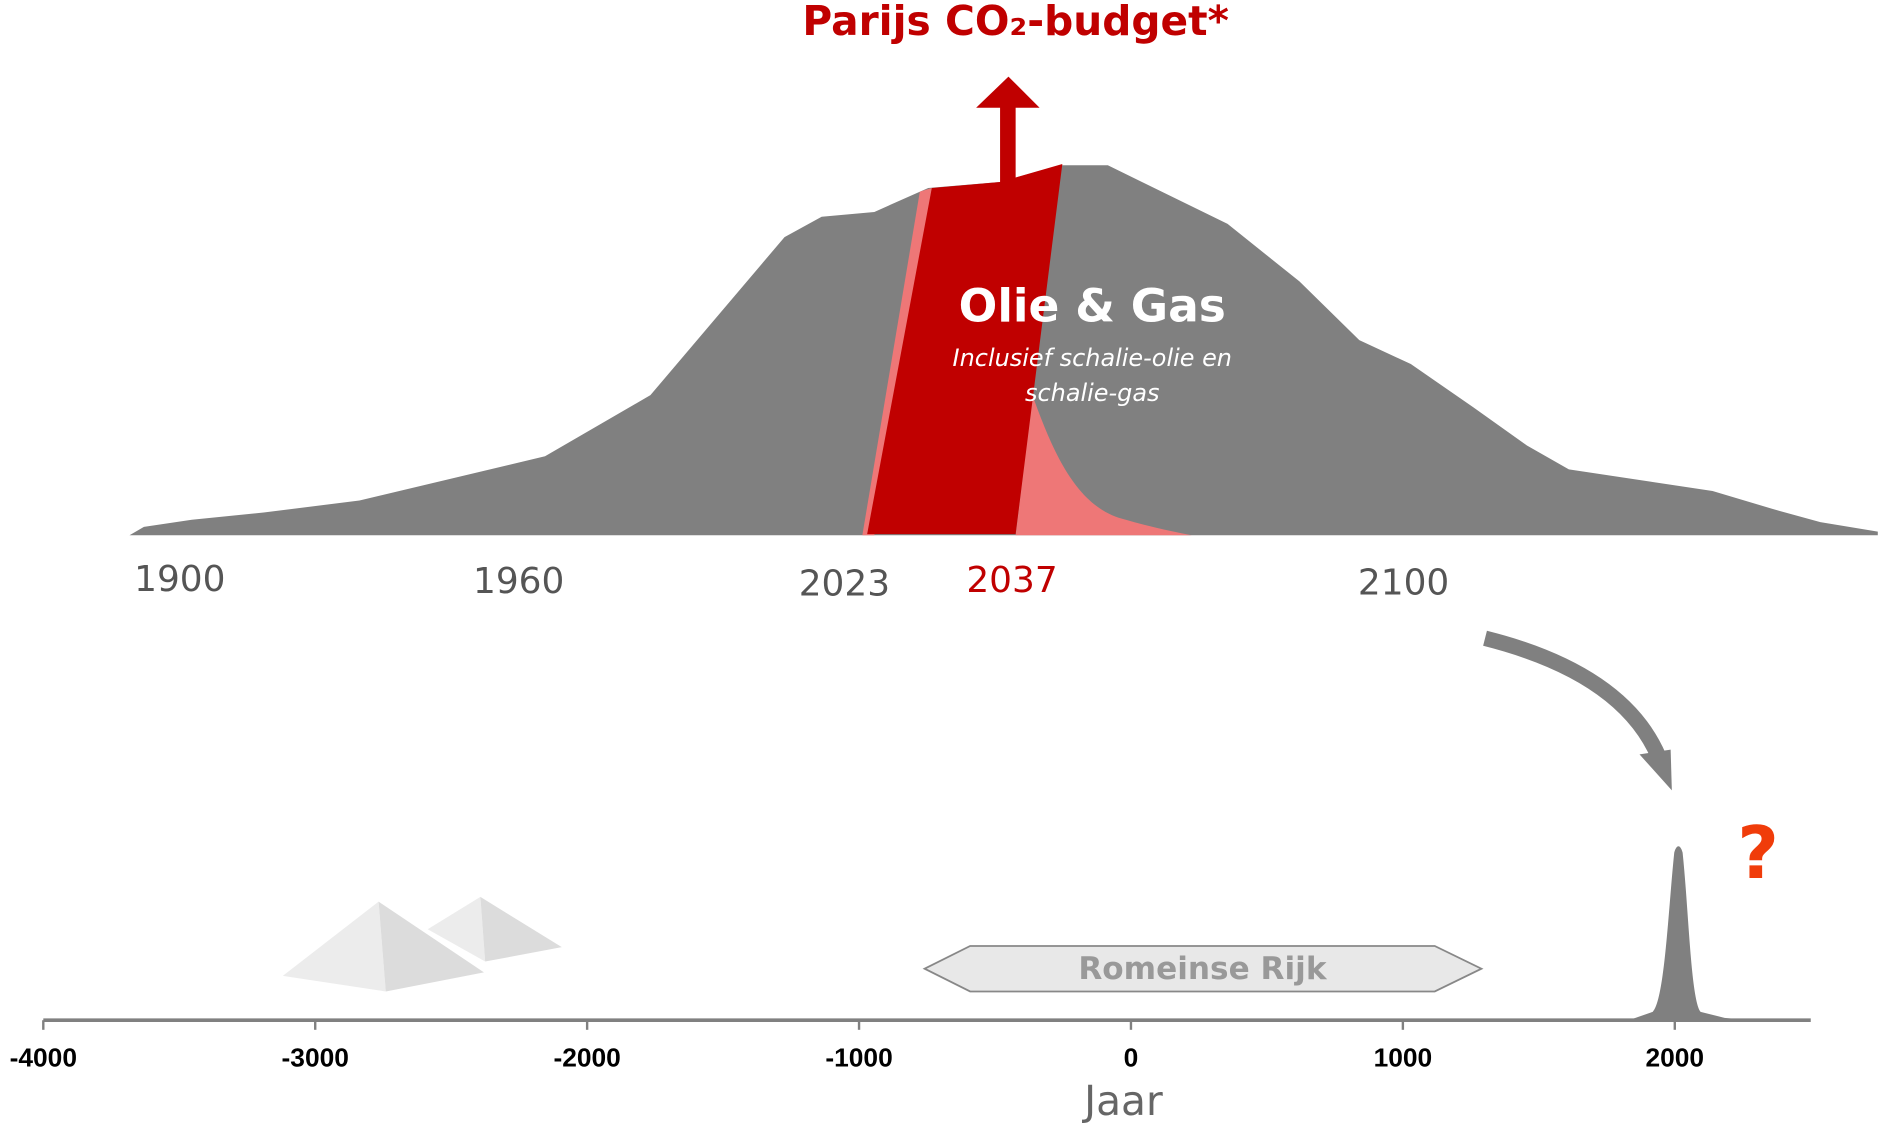  I want to click on paris-budget, so click(965, 349).